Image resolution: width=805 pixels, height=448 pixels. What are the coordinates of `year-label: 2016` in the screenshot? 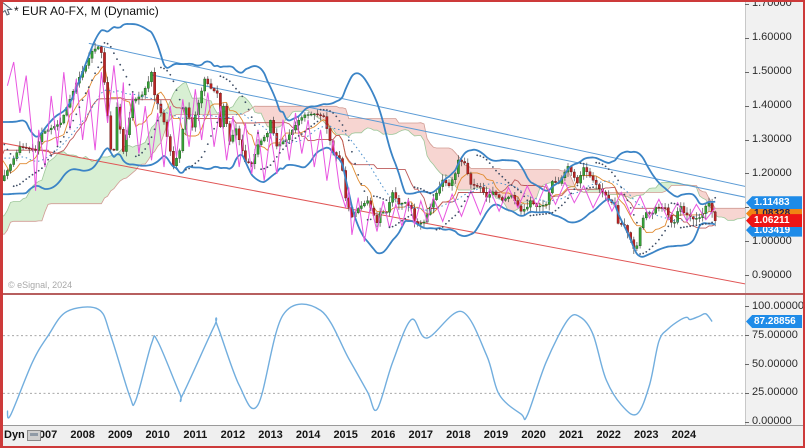 It's located at (383, 435).